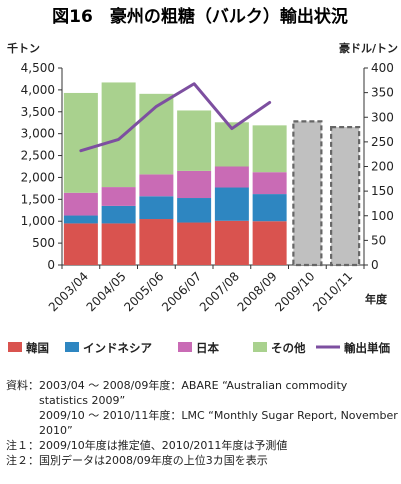 This screenshot has height=484, width=401. Describe the element at coordinates (294, 291) in the screenshot. I see `category-label: 2009/10` at that location.